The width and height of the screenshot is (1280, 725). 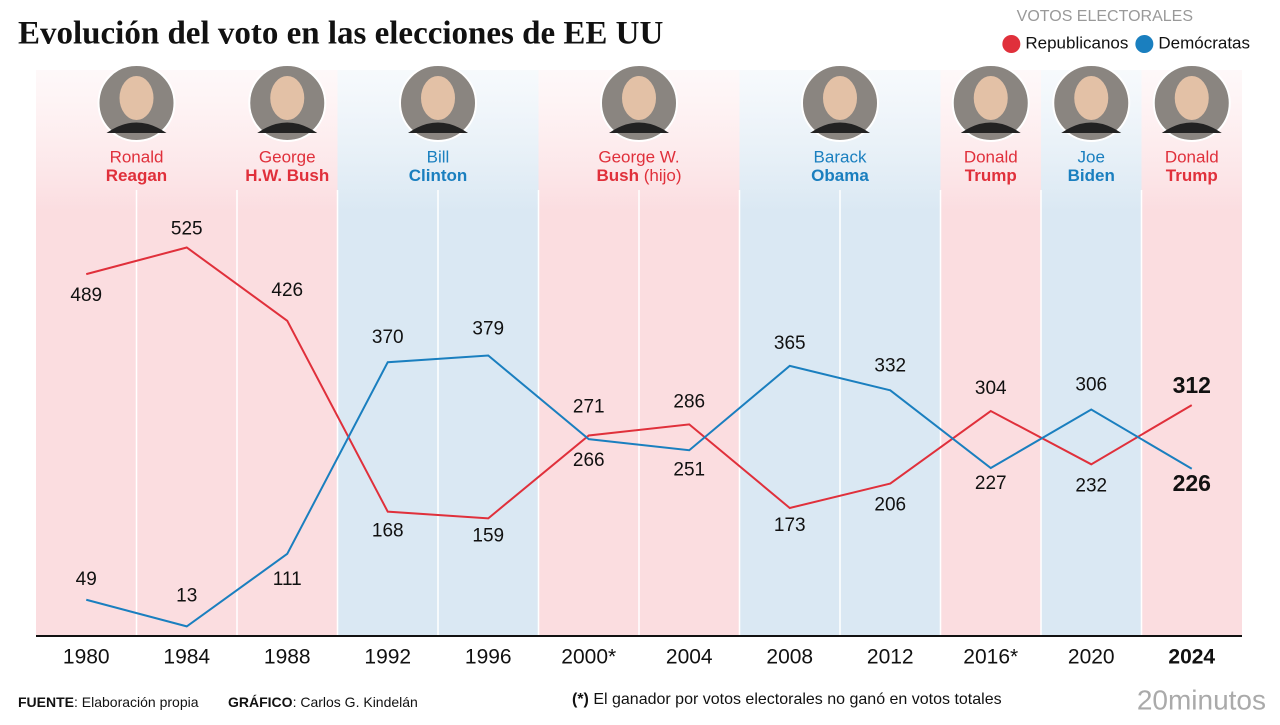 What do you see at coordinates (1091, 156) in the screenshot?
I see `president-first-name: Joe` at bounding box center [1091, 156].